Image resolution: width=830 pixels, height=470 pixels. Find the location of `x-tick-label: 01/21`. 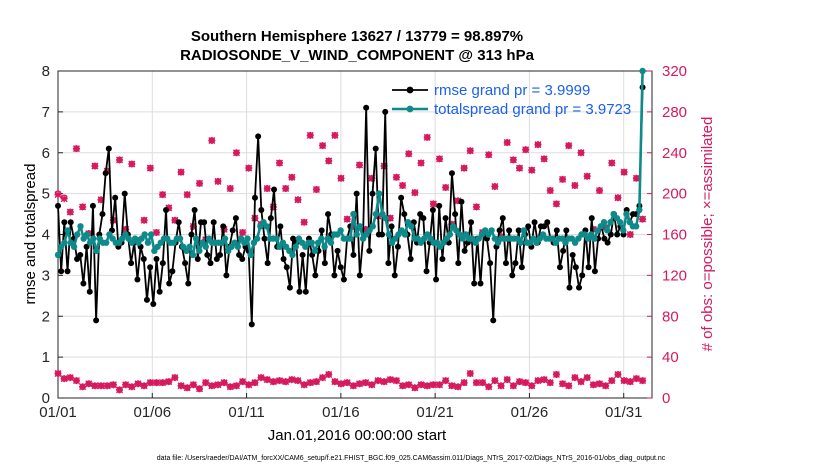

x-tick-label: 01/21 is located at coordinates (435, 412).